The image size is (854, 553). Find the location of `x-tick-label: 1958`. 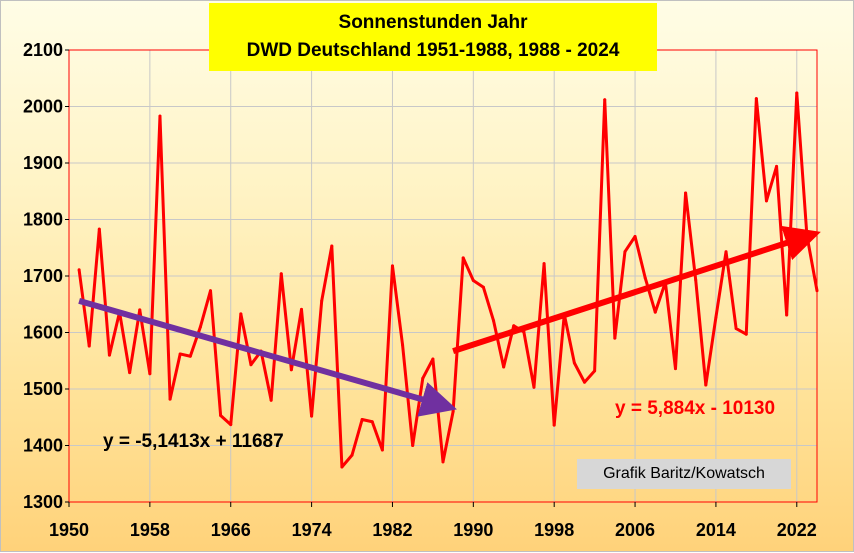

x-tick-label: 1958 is located at coordinates (150, 530).